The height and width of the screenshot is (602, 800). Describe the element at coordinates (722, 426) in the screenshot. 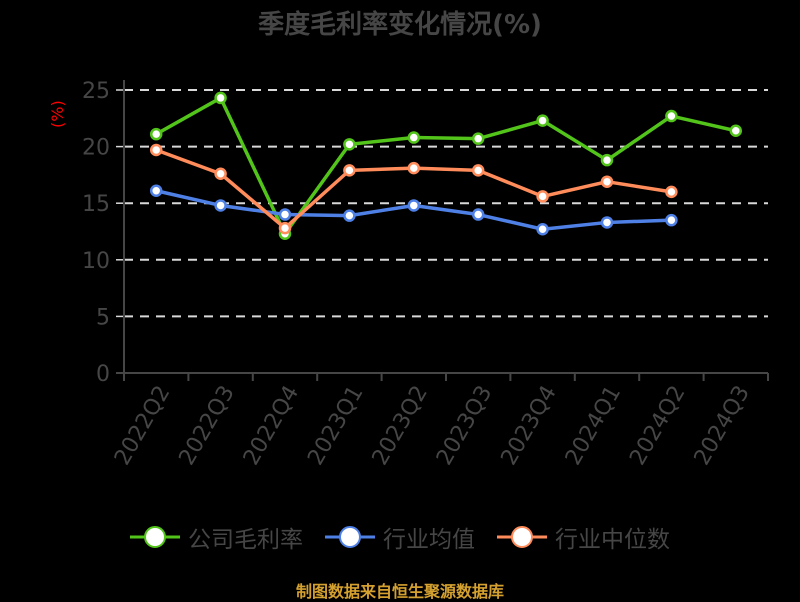

I see `x-tick-label: 2024Q3` at that location.